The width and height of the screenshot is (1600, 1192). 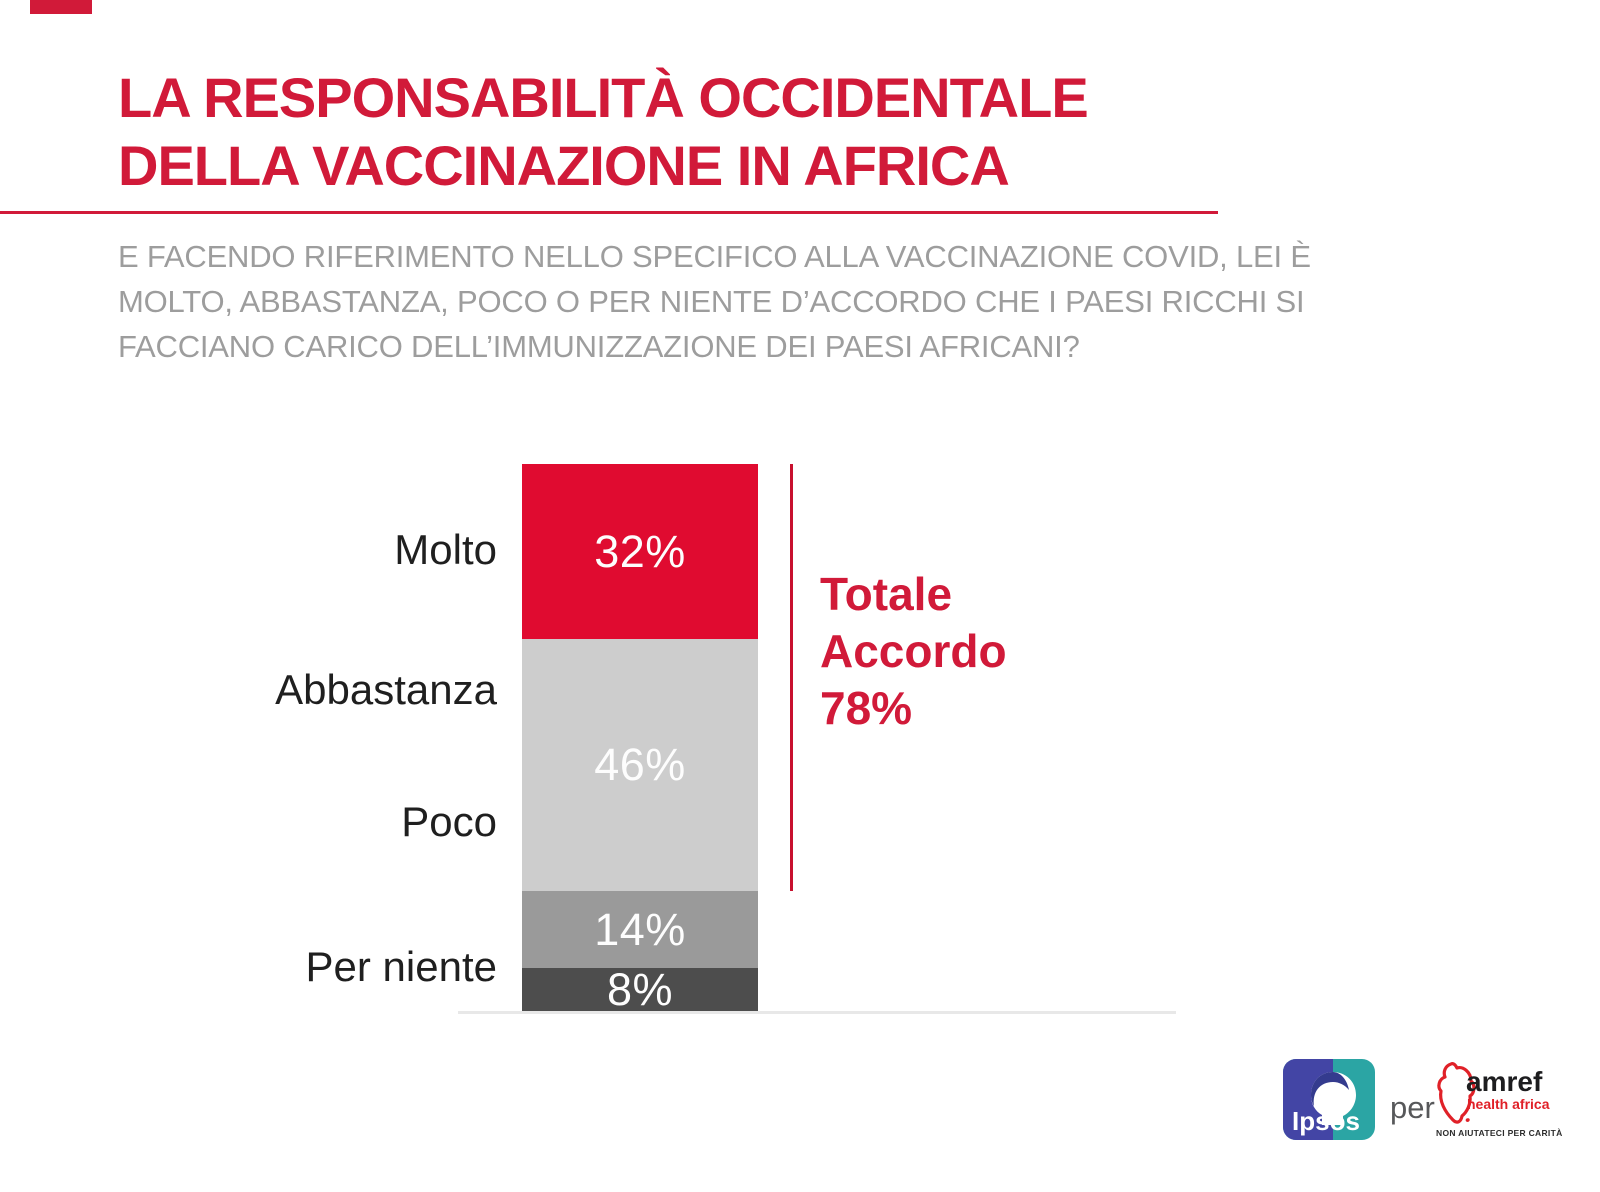 I want to click on bar-segment-per-niente: 8%, so click(x=640, y=989).